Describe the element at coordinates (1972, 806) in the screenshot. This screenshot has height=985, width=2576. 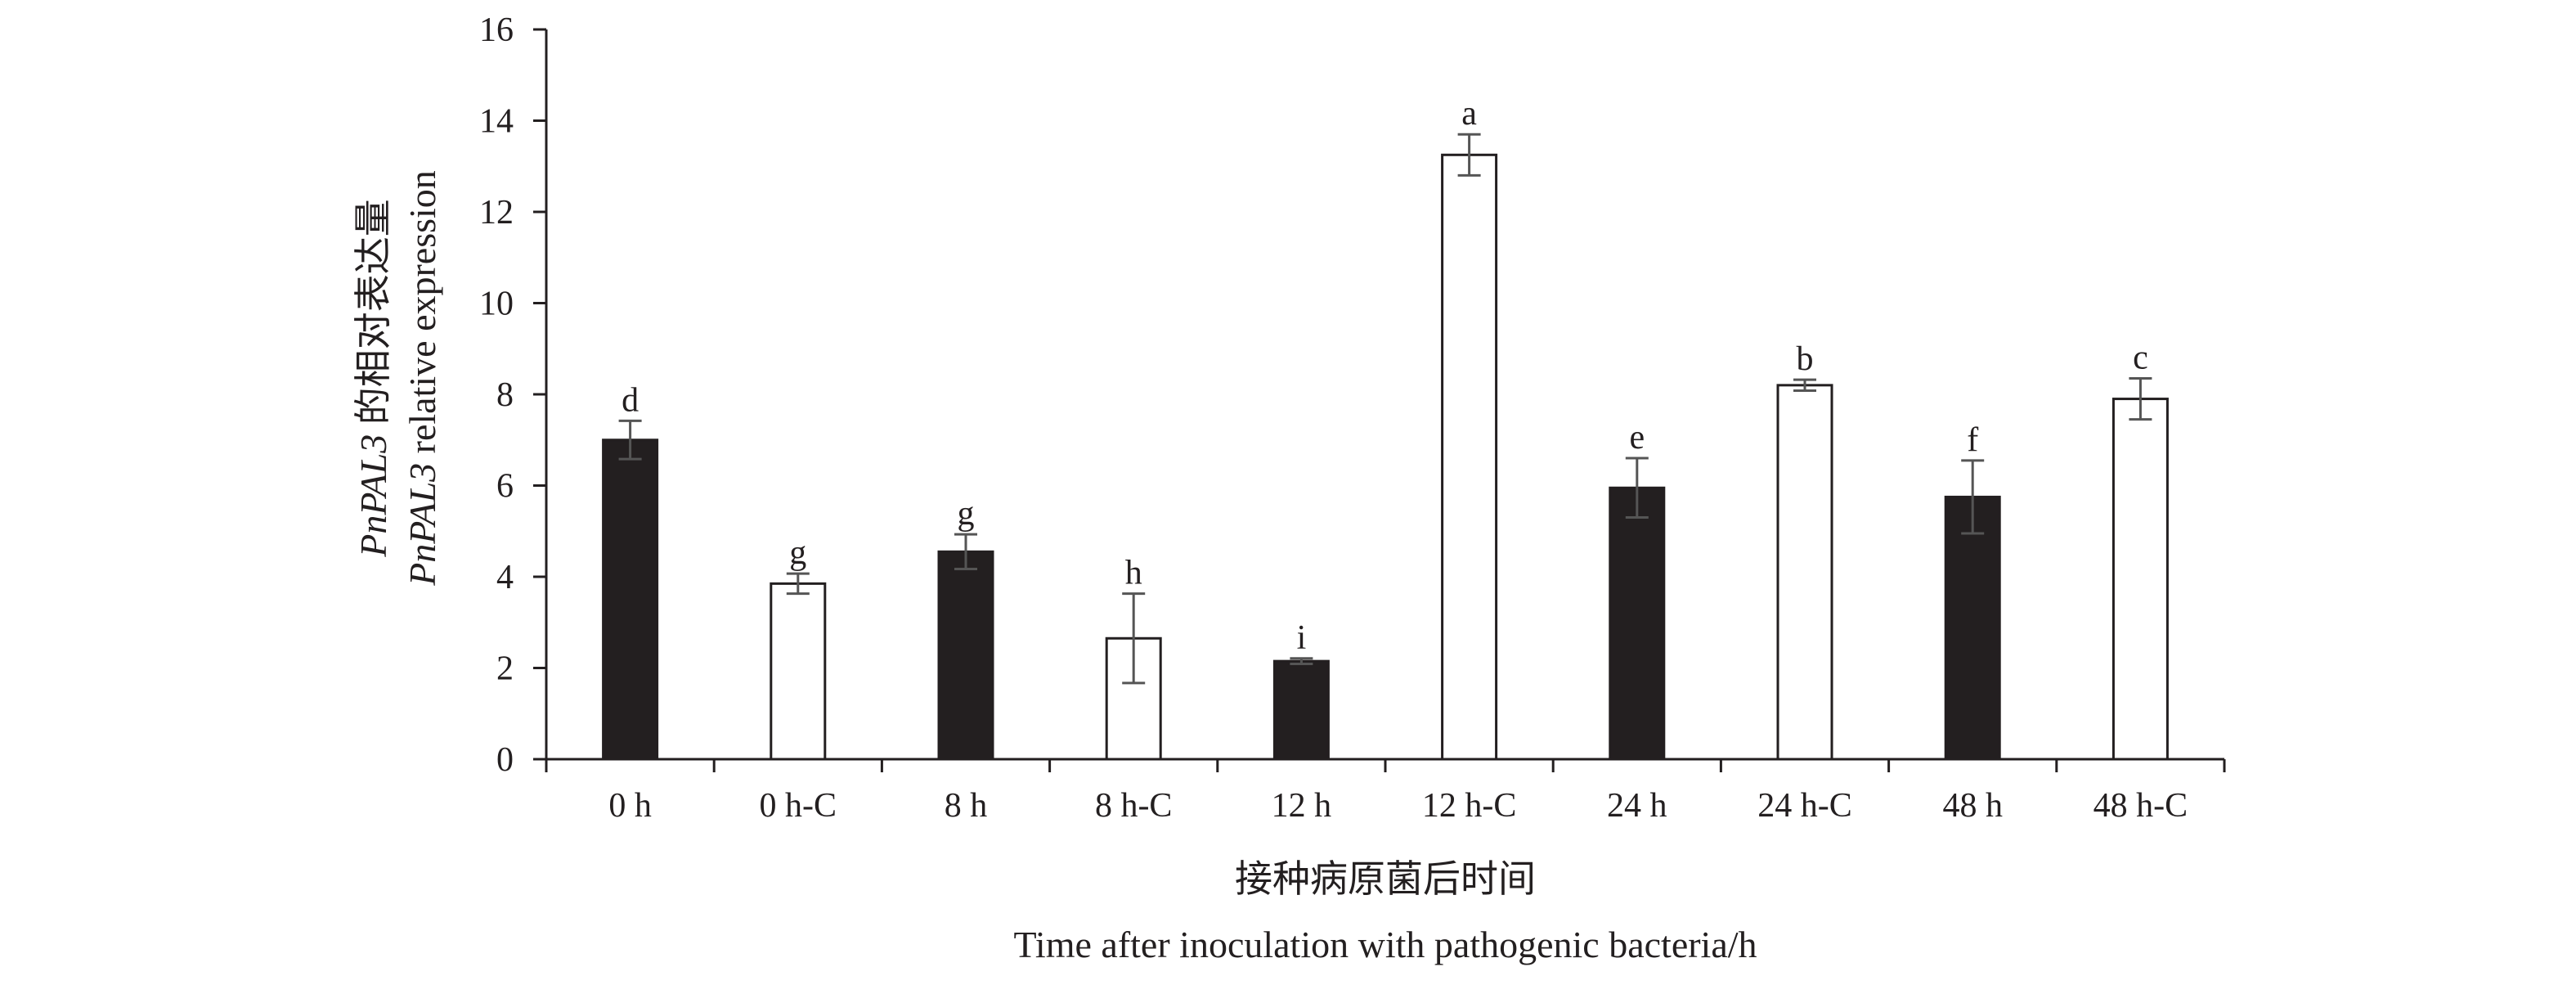
I see `x-tick-label: 48 h` at that location.